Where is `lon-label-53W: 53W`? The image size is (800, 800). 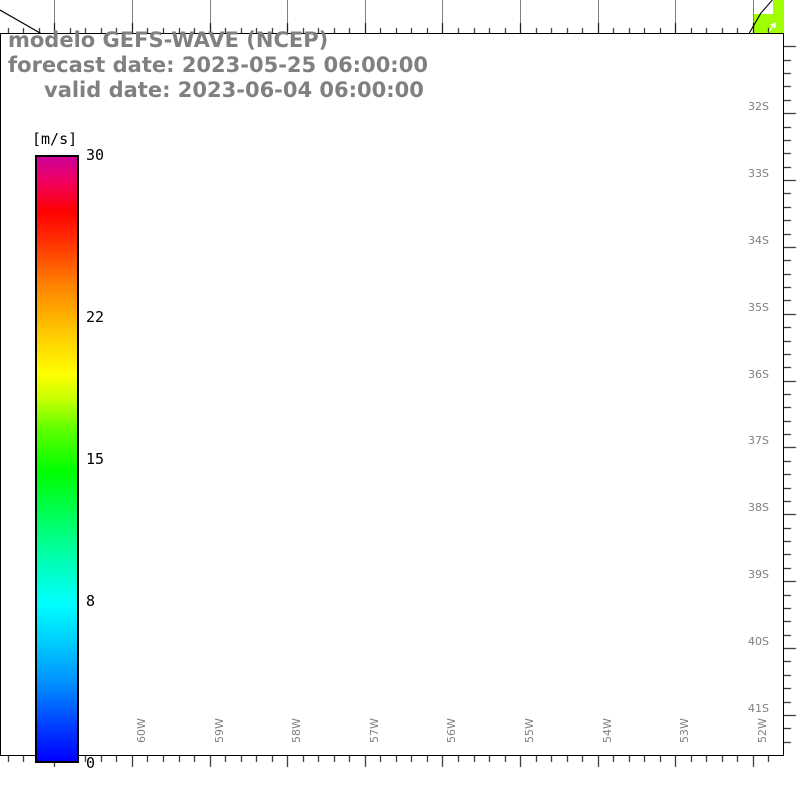
lon-label-53W: 53W is located at coordinates (685, 730).